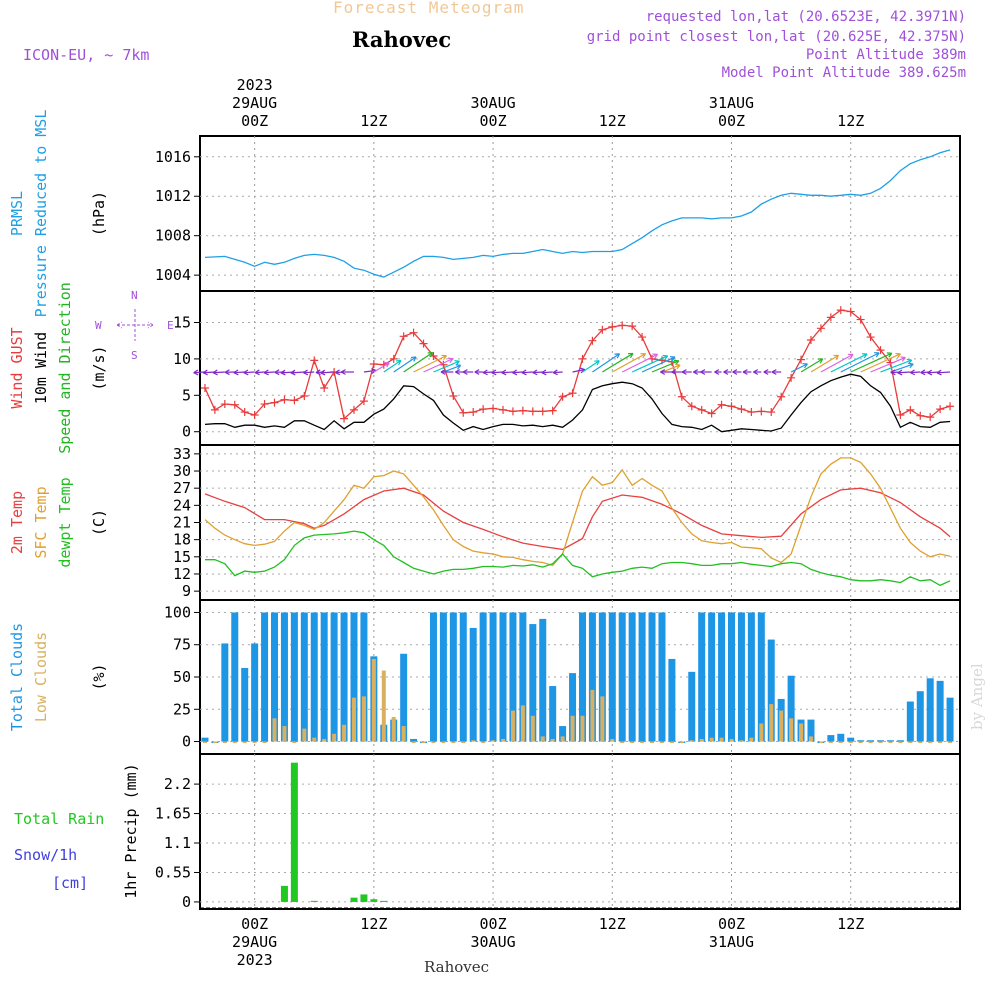  What do you see at coordinates (99, 213) in the screenshot?
I see `pressure-unit: (hPa)` at bounding box center [99, 213].